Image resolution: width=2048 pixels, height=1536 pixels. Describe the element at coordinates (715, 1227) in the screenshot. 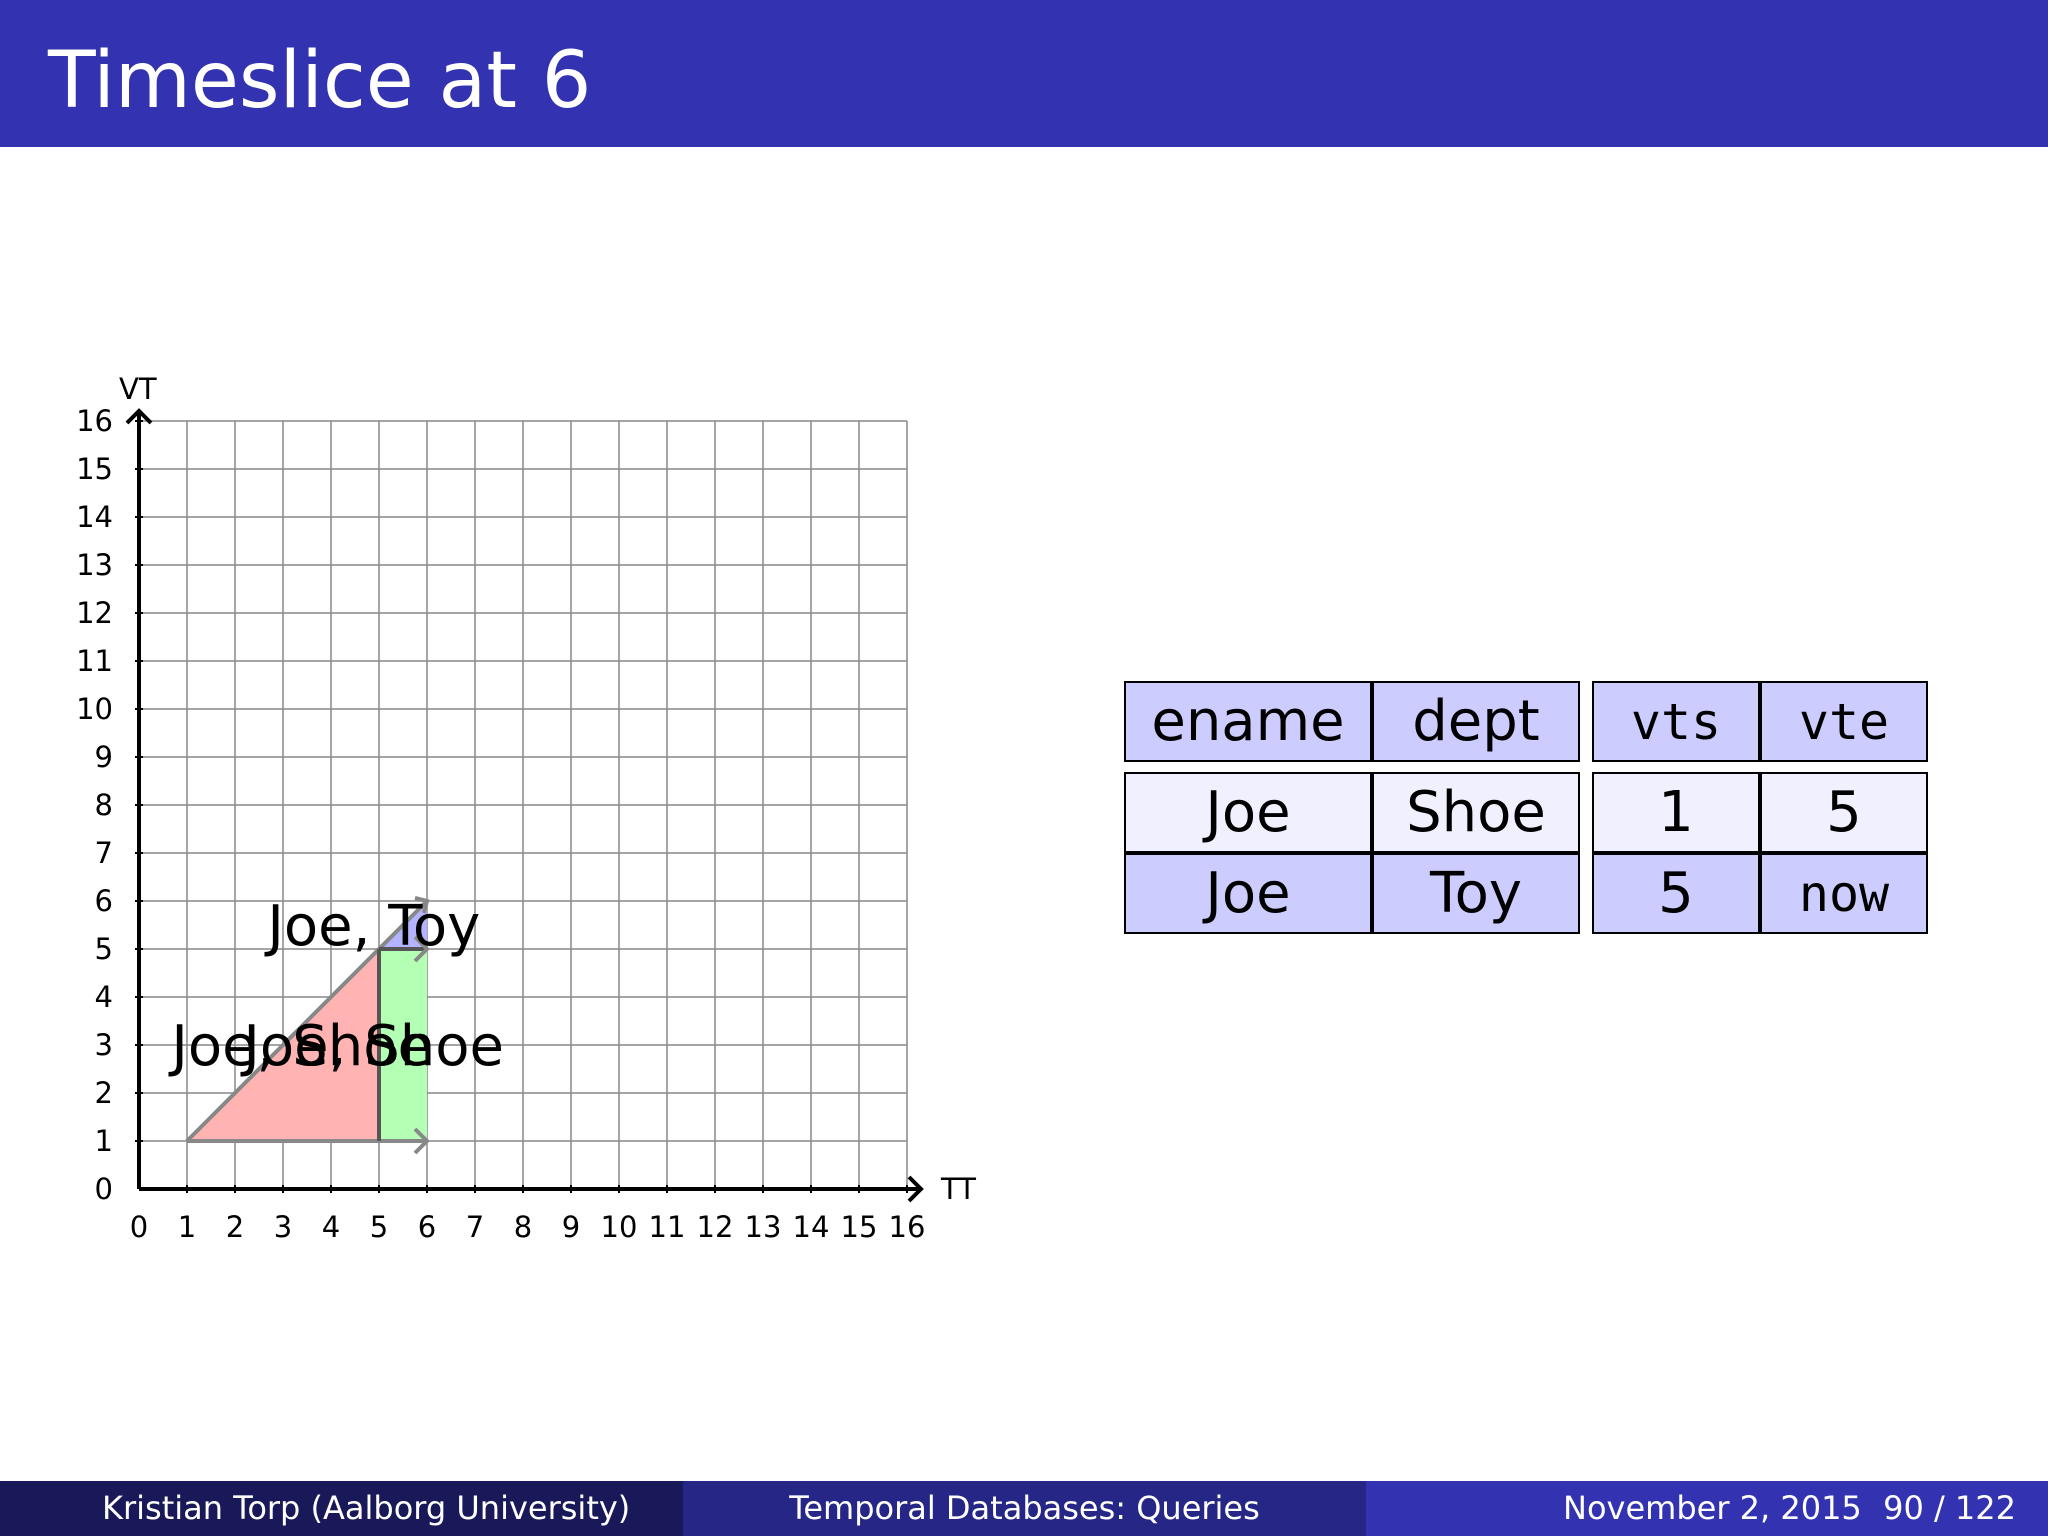

I see `x-tick-label: 12` at that location.